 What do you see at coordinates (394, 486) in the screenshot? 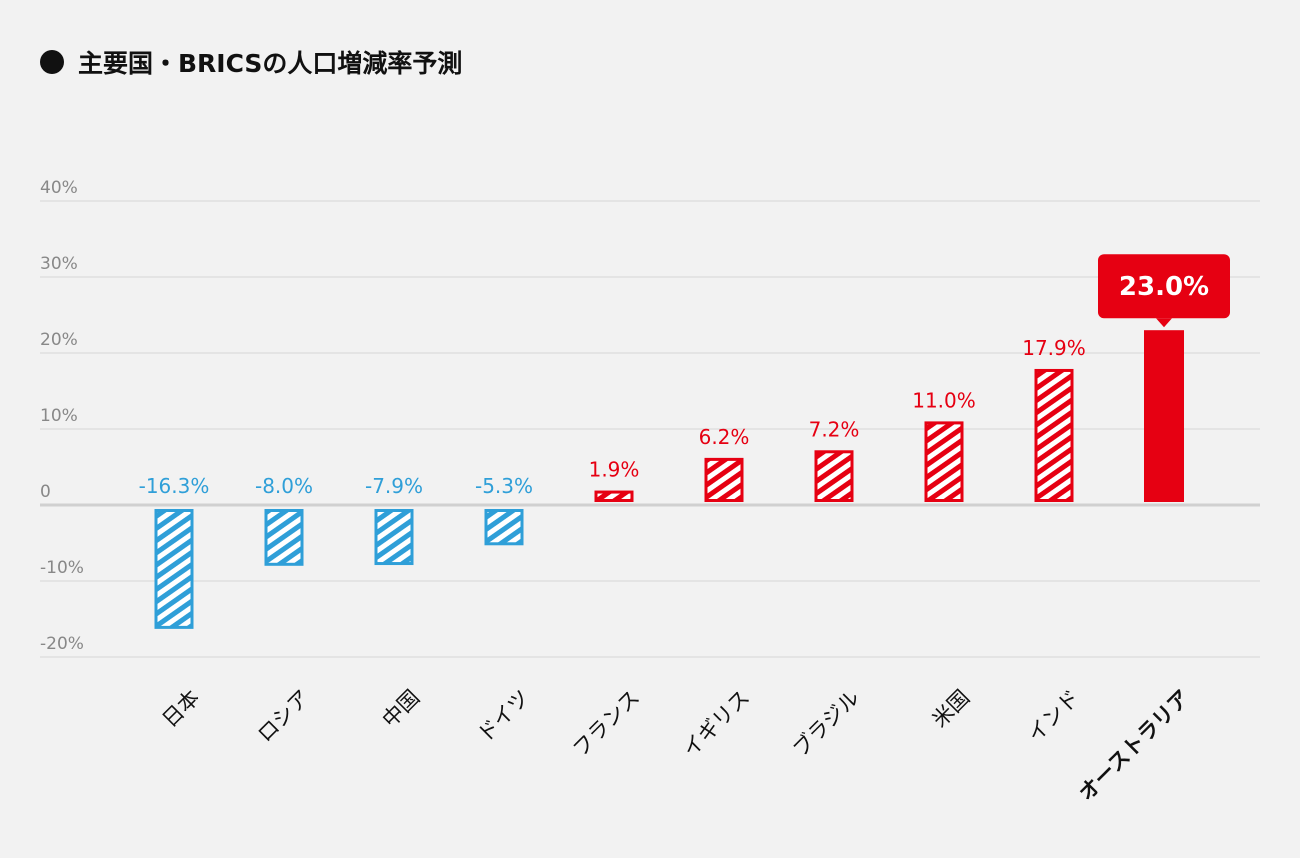
I see `data-label: -7.9%` at bounding box center [394, 486].